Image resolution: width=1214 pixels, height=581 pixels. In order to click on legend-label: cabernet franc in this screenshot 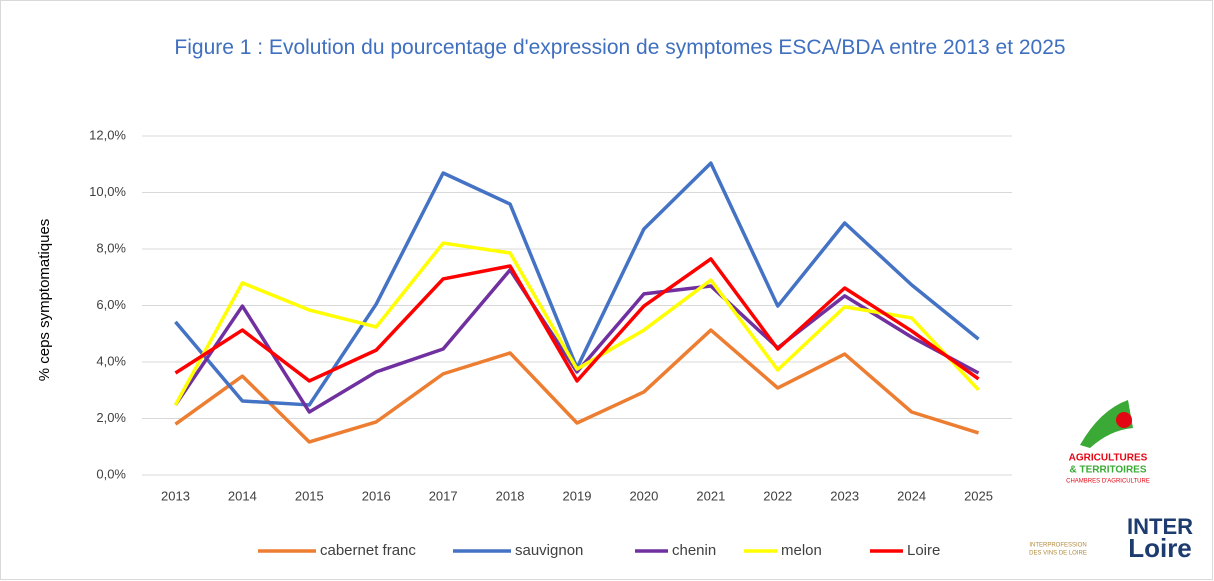, I will do `click(368, 550)`.